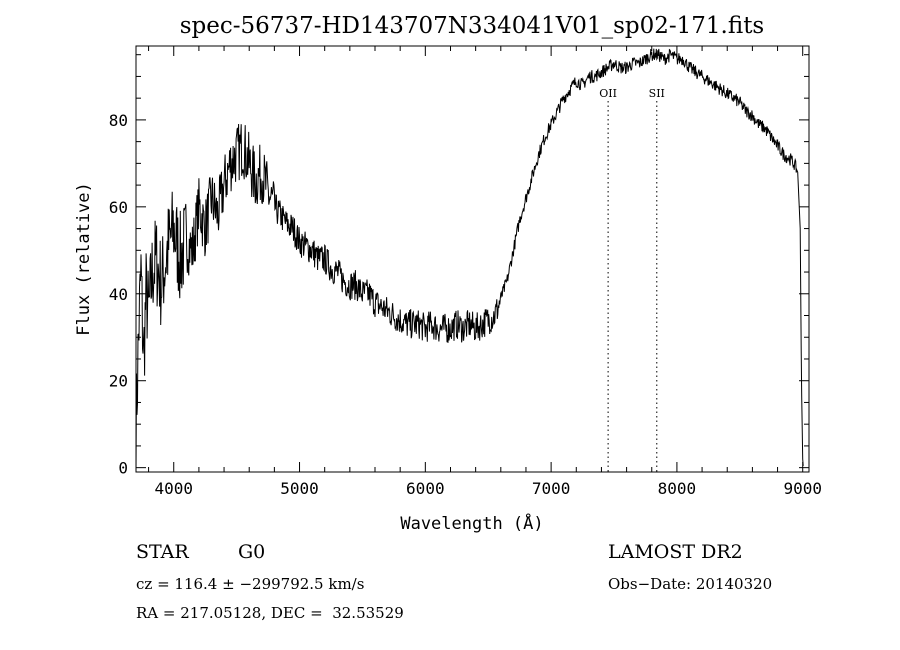  Describe the element at coordinates (252, 552) in the screenshot. I see `object-subclass: G0` at that location.